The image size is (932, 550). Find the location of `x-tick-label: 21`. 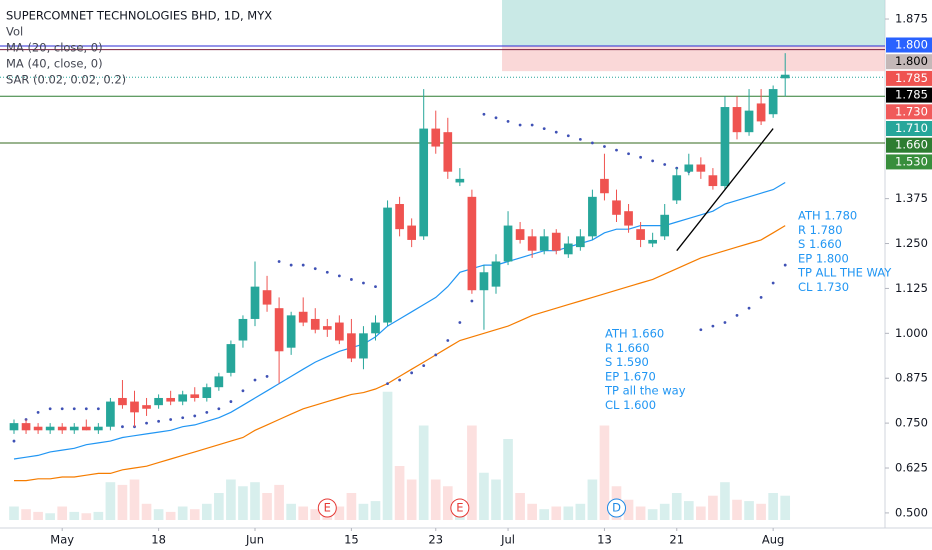

x-tick-label: 21 is located at coordinates (676, 540).